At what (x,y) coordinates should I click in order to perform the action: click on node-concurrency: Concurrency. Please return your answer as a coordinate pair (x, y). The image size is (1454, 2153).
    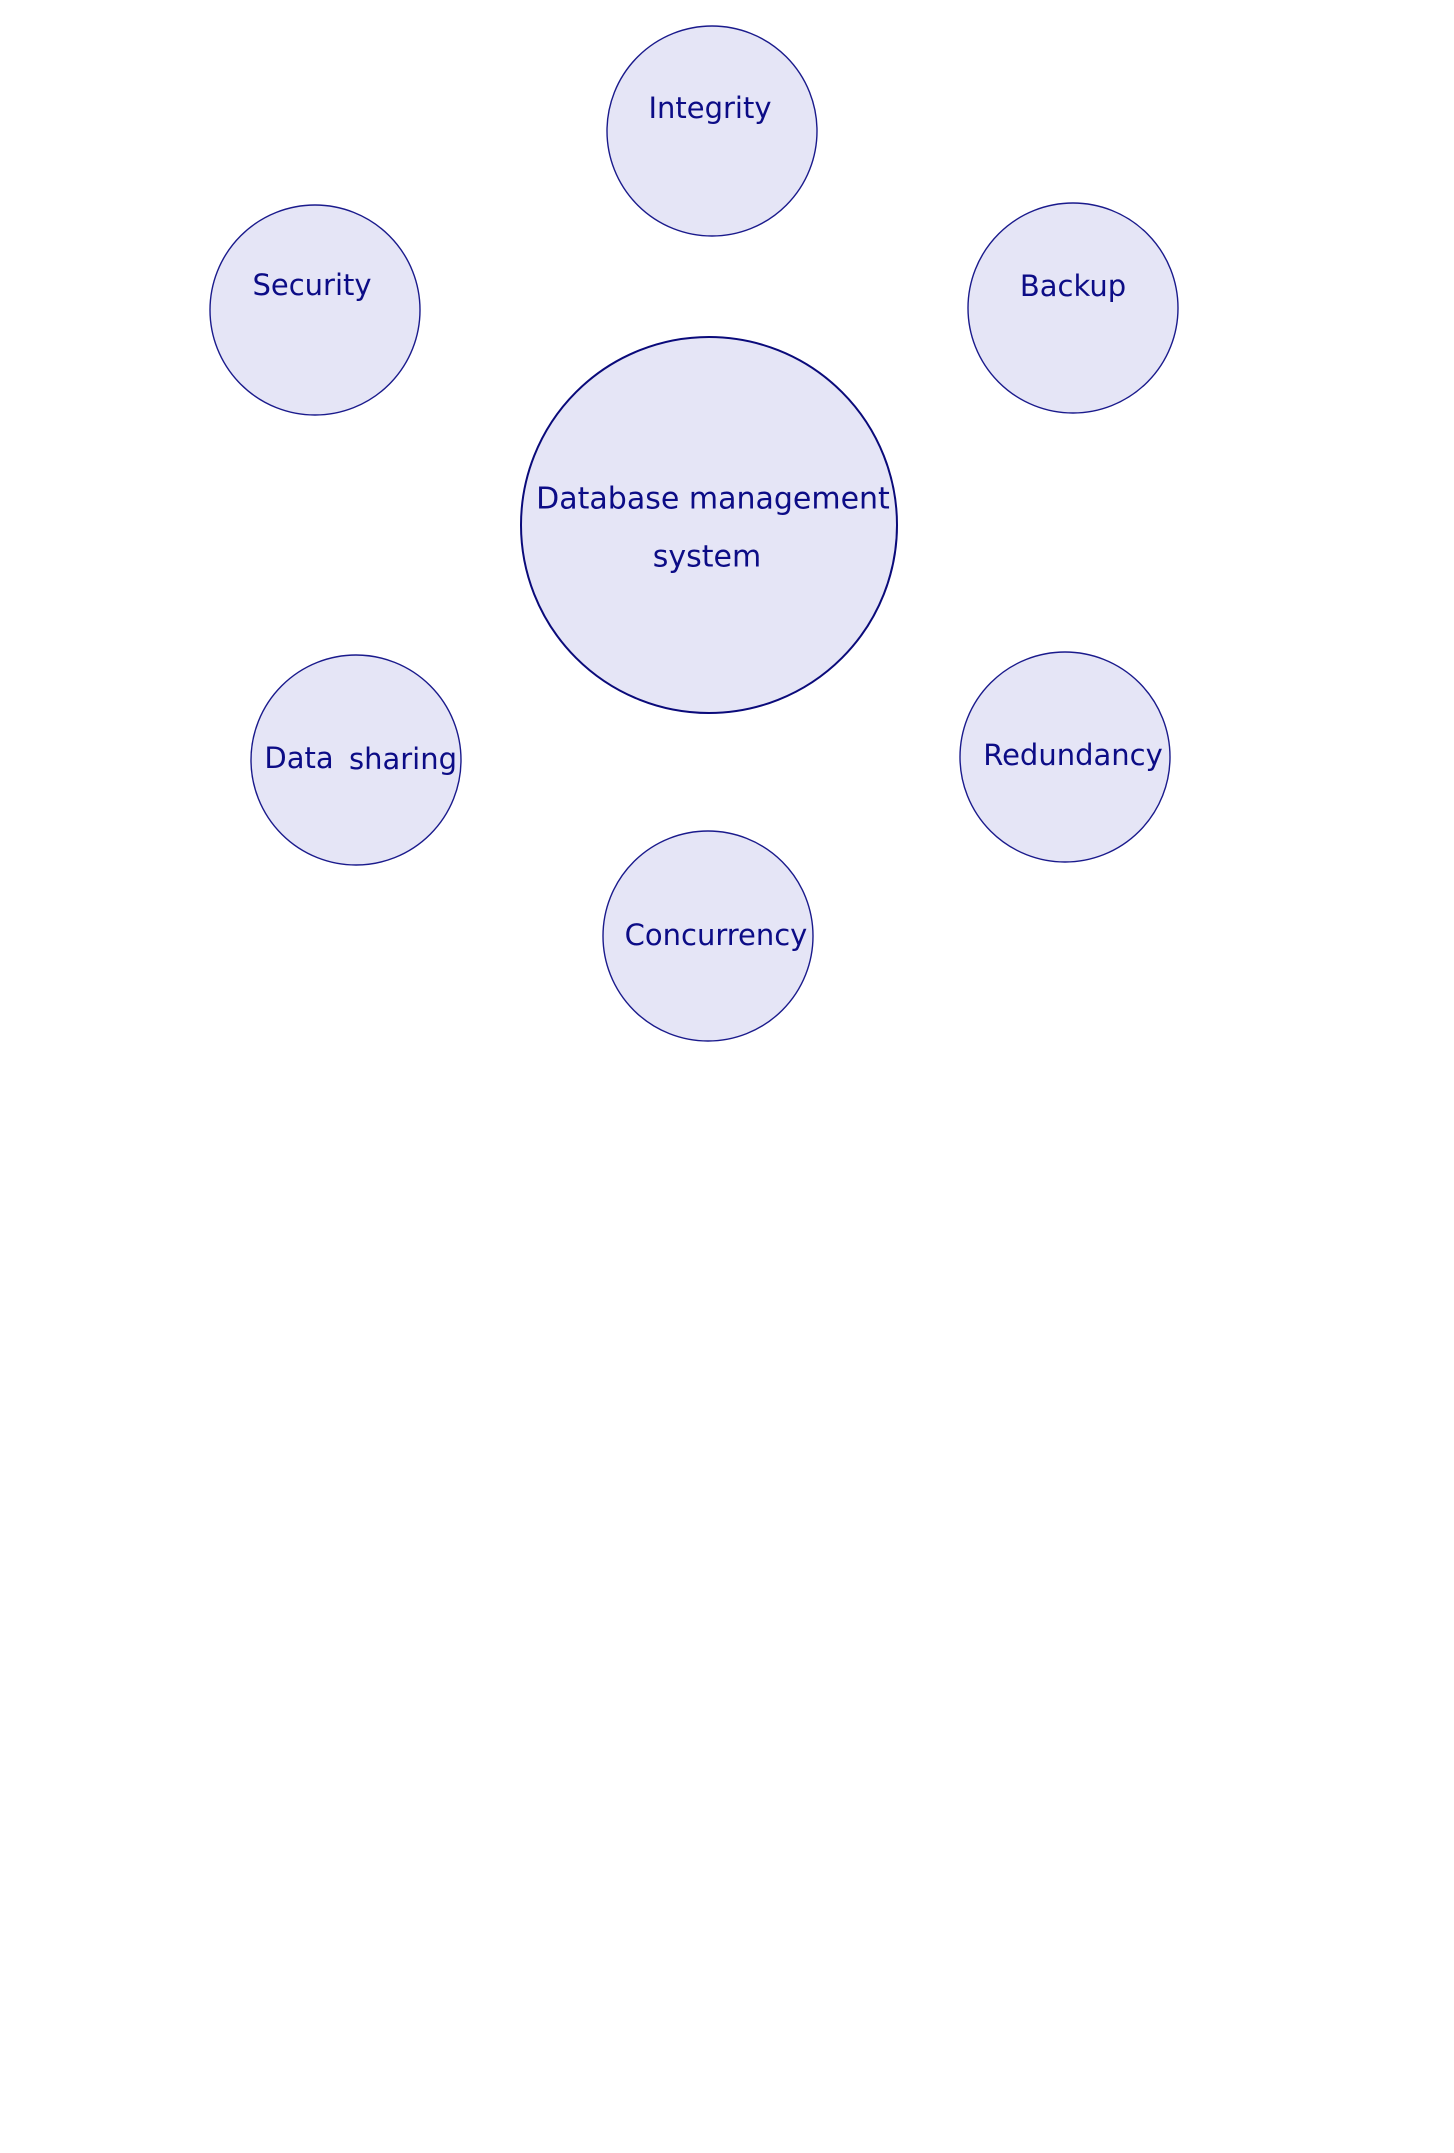
    Looking at the image, I should click on (708, 936).